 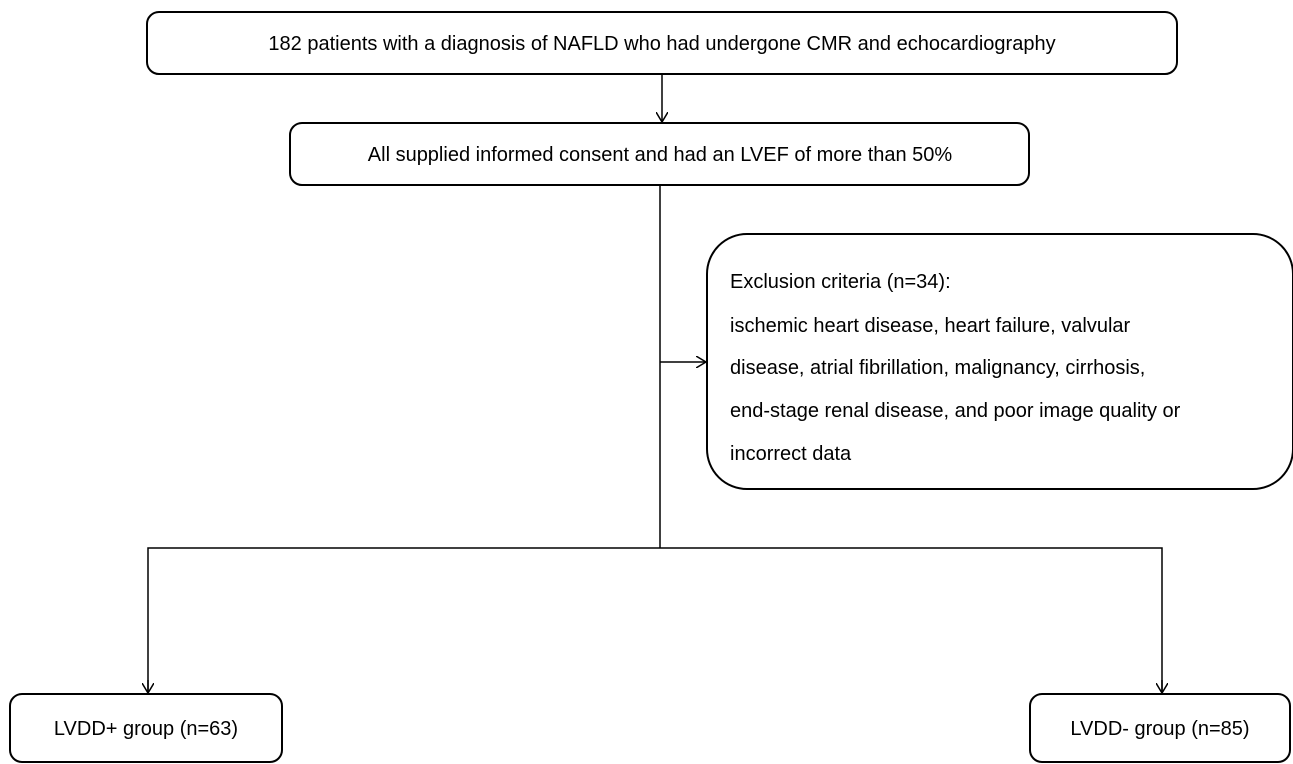 What do you see at coordinates (840, 282) in the screenshot?
I see `box-title: Exclusion criteria (n=34):` at bounding box center [840, 282].